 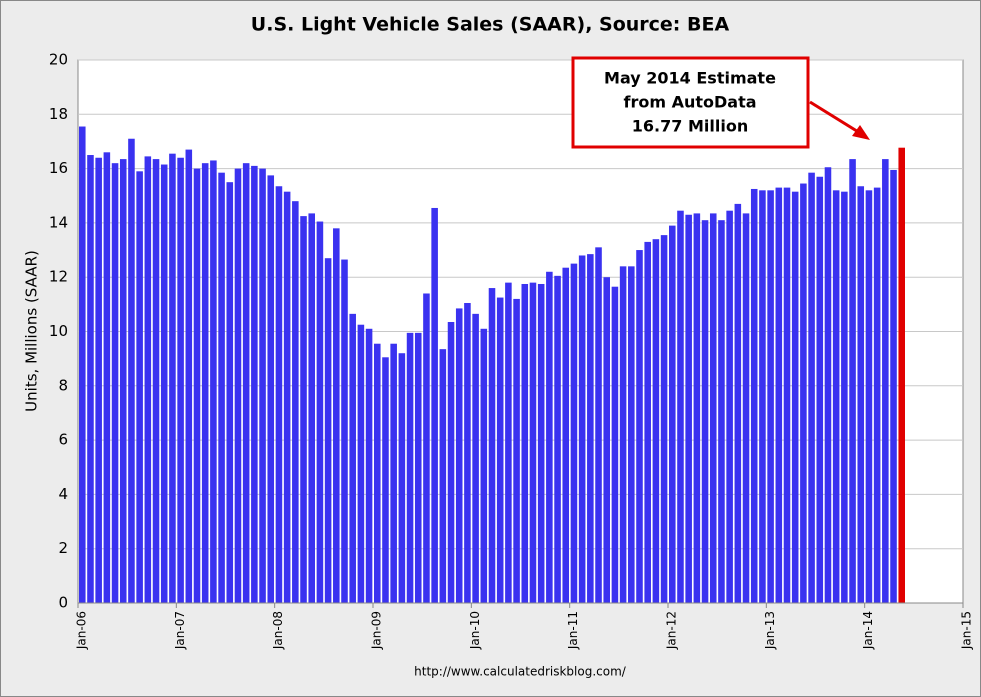 What do you see at coordinates (690, 78) in the screenshot?
I see `annotation-text: May 2014 Estimate` at bounding box center [690, 78].